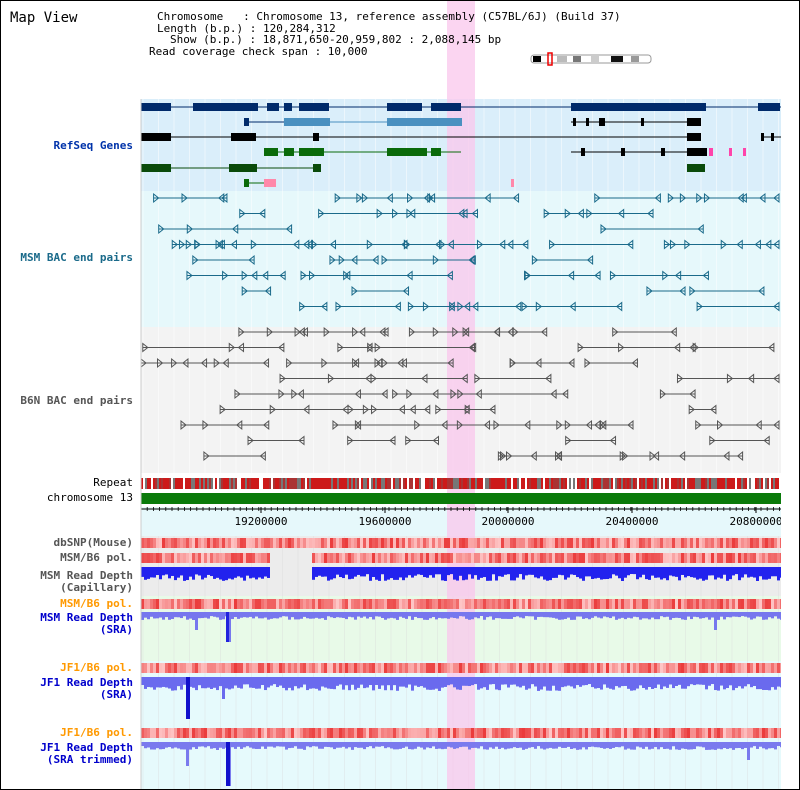 This screenshot has width=800, height=790. What do you see at coordinates (96, 732) in the screenshot?
I see `jf1-b6-pol-label-2: JF1/B6 pol.` at bounding box center [96, 732].